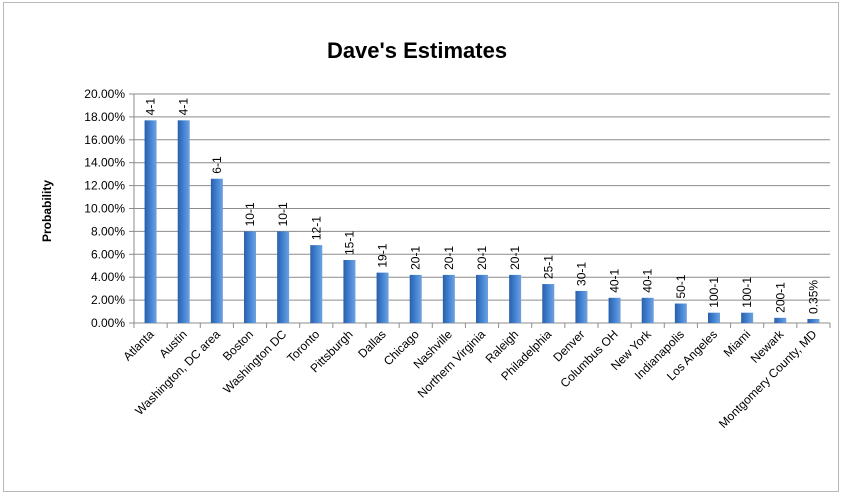  I want to click on data-label: 200-1, so click(780, 297).